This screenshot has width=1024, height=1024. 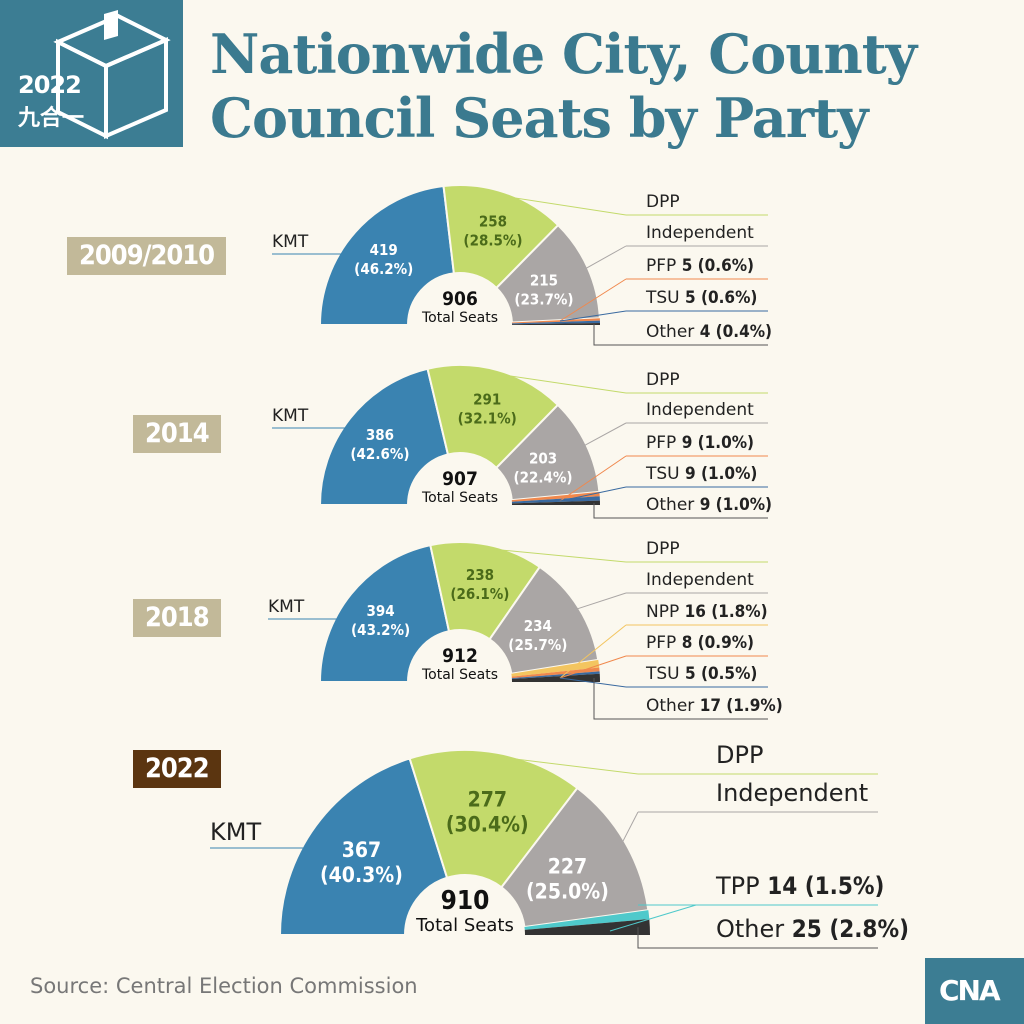 I want to click on title-line-2: Council Seats by Party, so click(x=539, y=118).